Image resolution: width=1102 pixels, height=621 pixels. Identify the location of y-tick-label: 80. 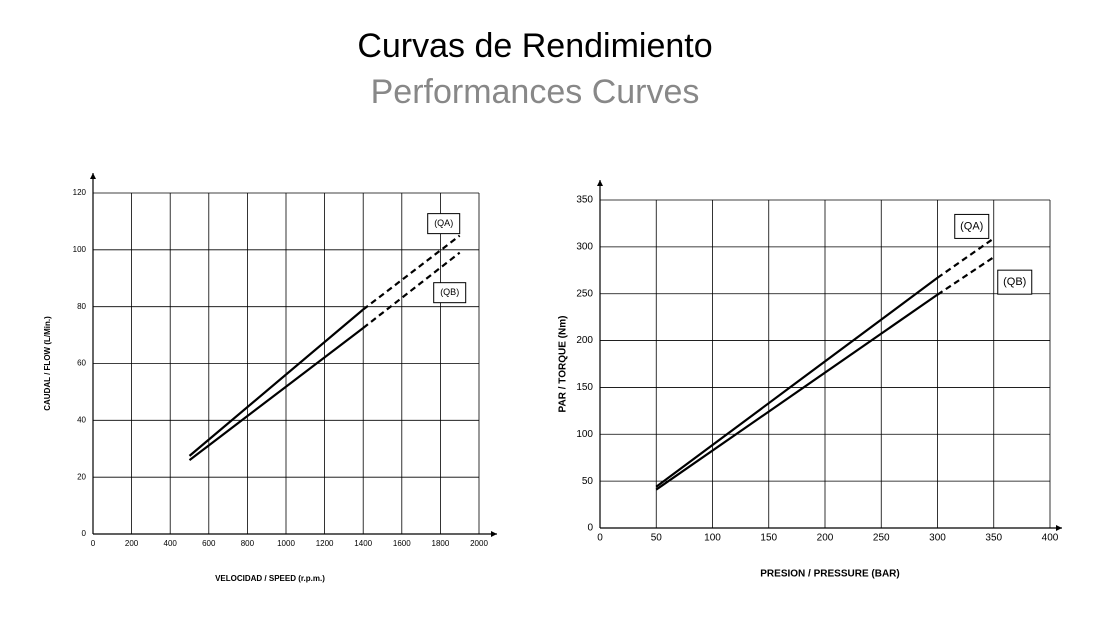
(81, 306).